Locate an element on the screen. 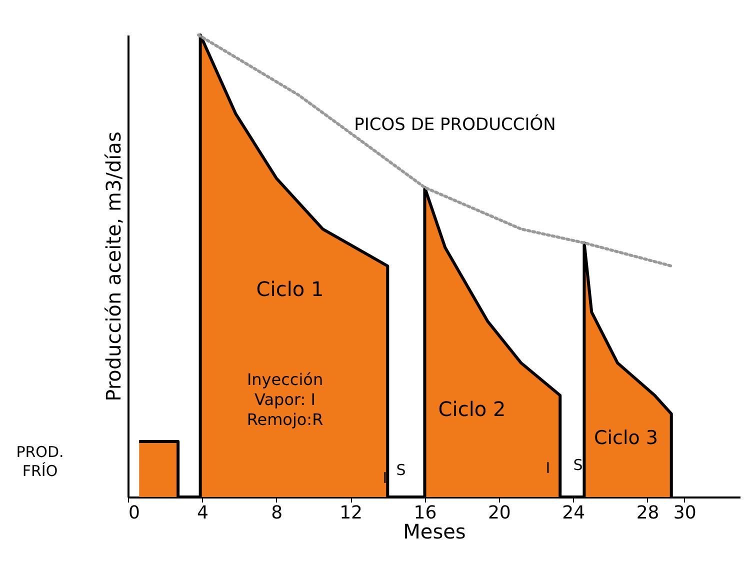 This screenshot has width=749, height=563. annotation: Inyección Vapor: I Remojo:R is located at coordinates (285, 399).